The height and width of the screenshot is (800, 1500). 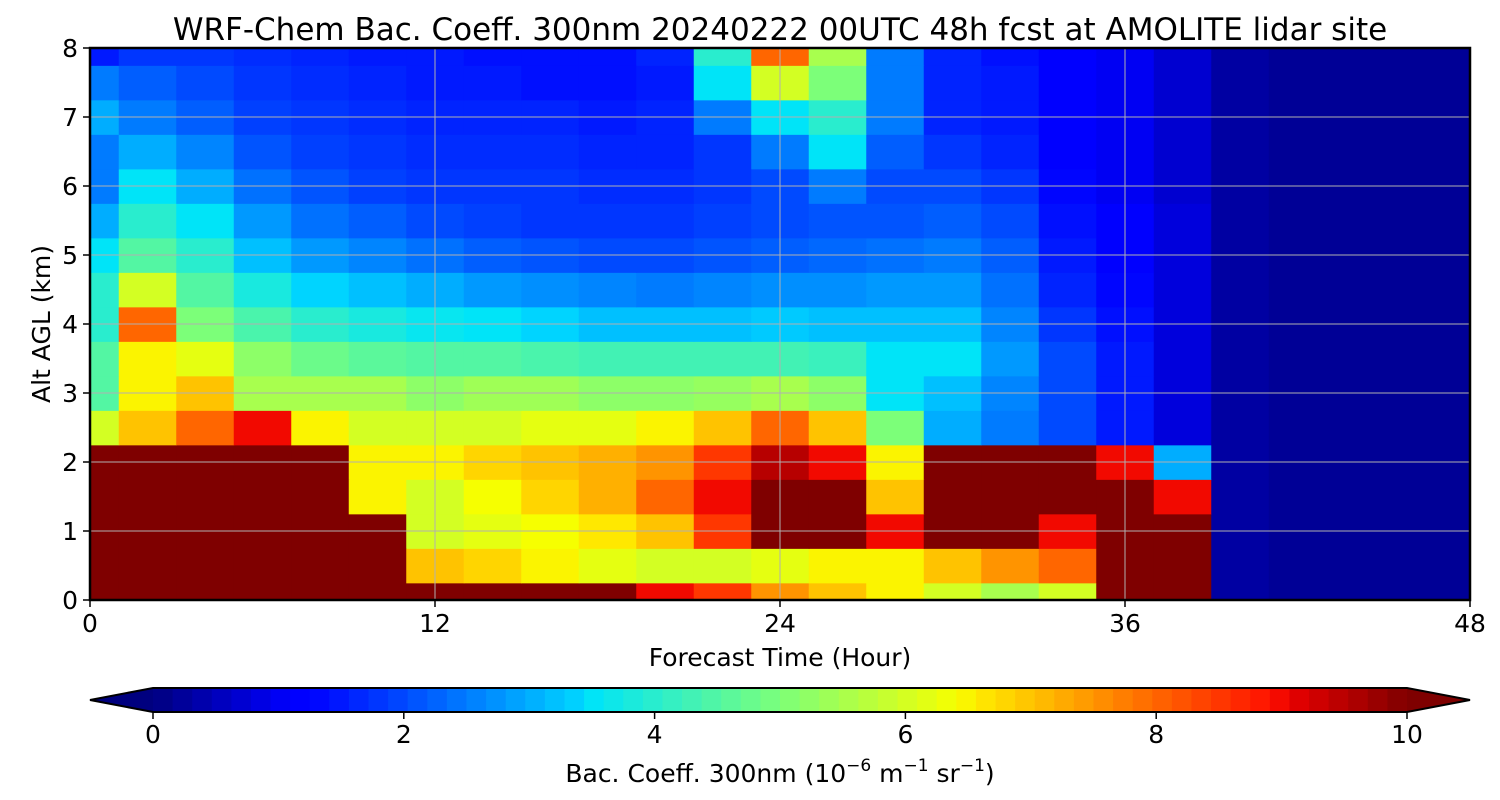 What do you see at coordinates (435, 623) in the screenshot?
I see `x-tick-label: 12` at bounding box center [435, 623].